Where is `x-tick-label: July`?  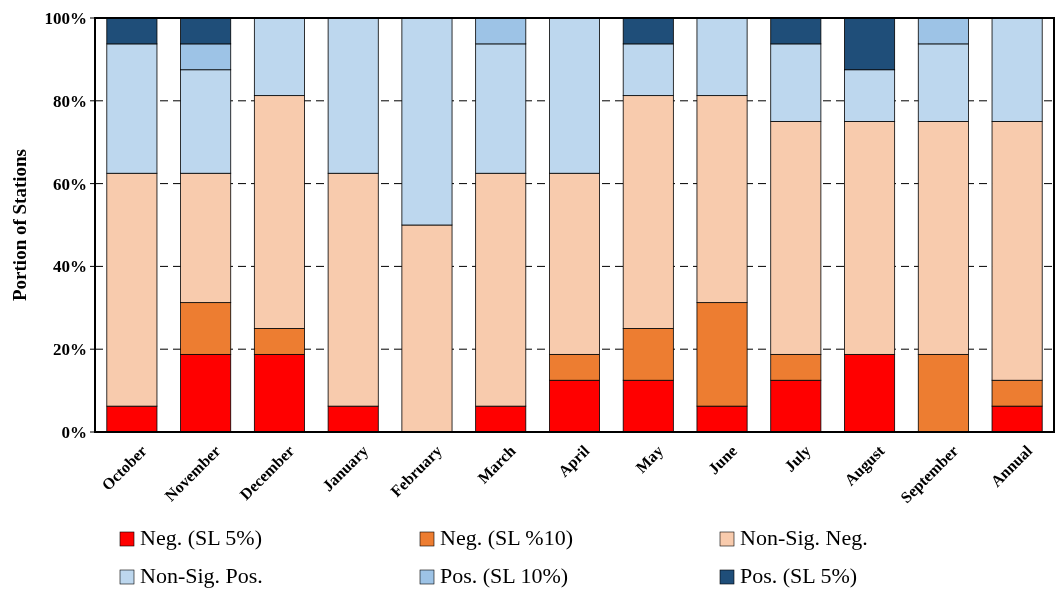
x-tick-label: July is located at coordinates (798, 459).